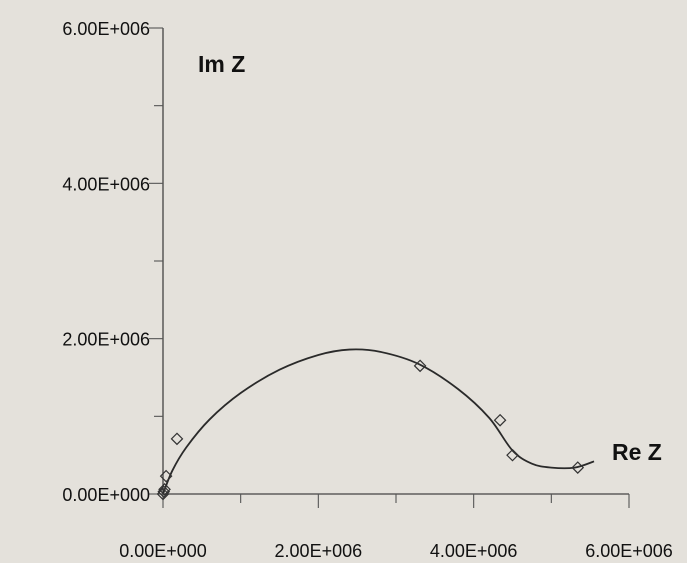  I want to click on x-tick-label: 6.00E+006, so click(629, 551).